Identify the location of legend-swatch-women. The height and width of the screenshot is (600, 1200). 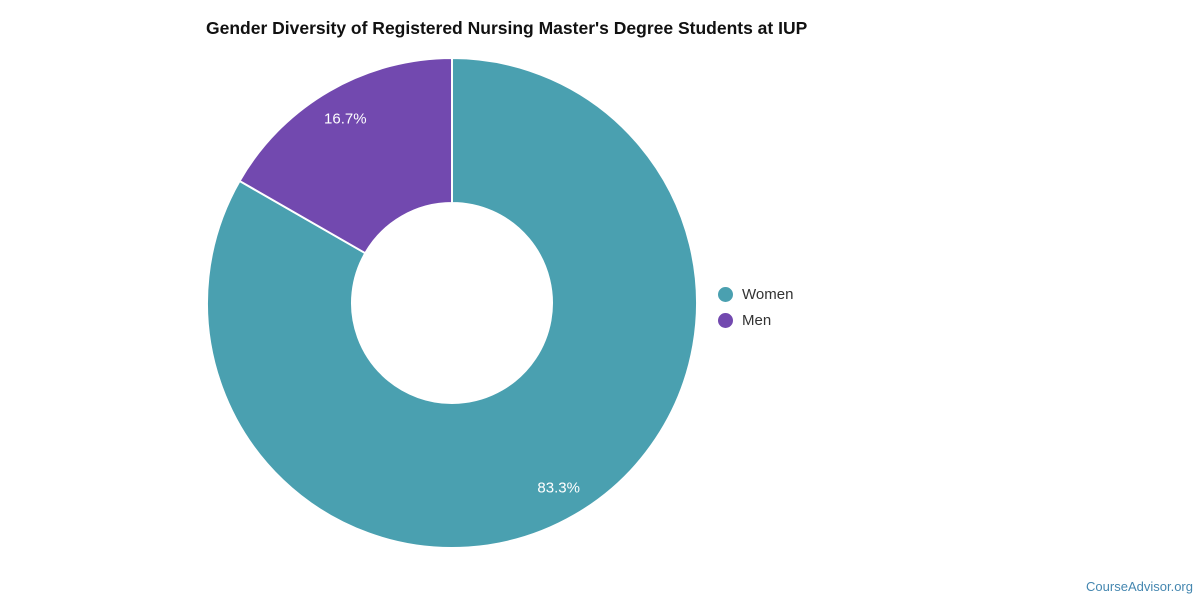
(725, 294).